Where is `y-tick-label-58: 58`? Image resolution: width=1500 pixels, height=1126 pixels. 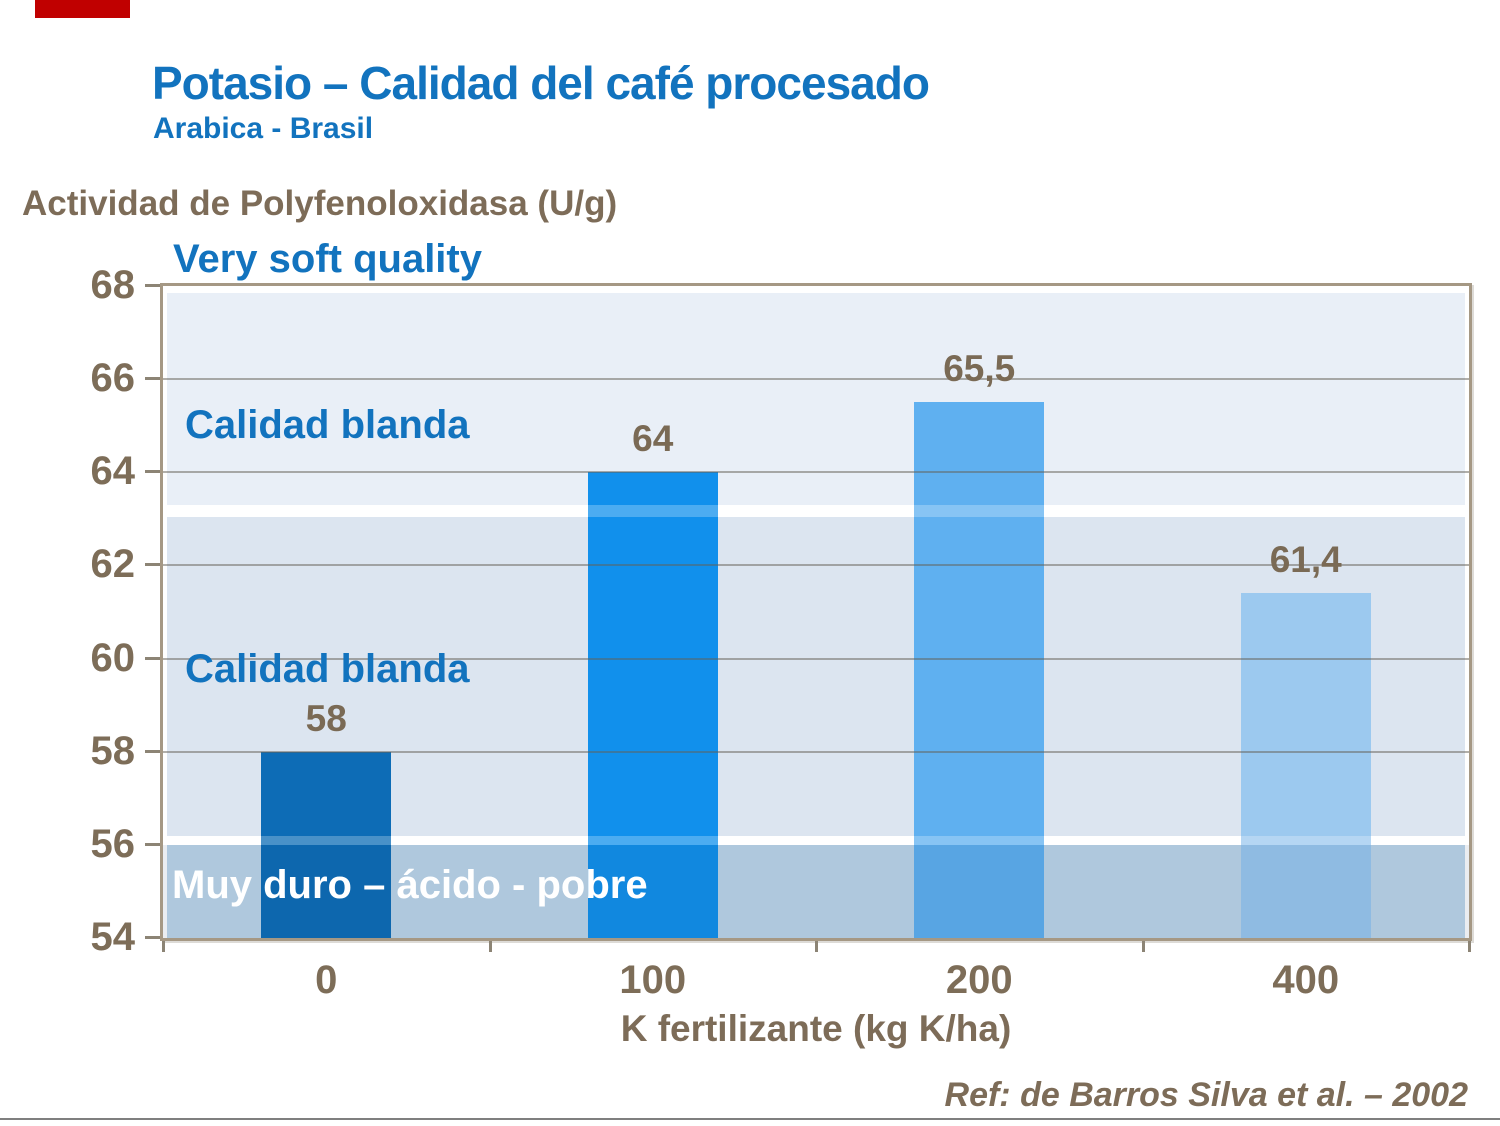
y-tick-label-58: 58 is located at coordinates (113, 750).